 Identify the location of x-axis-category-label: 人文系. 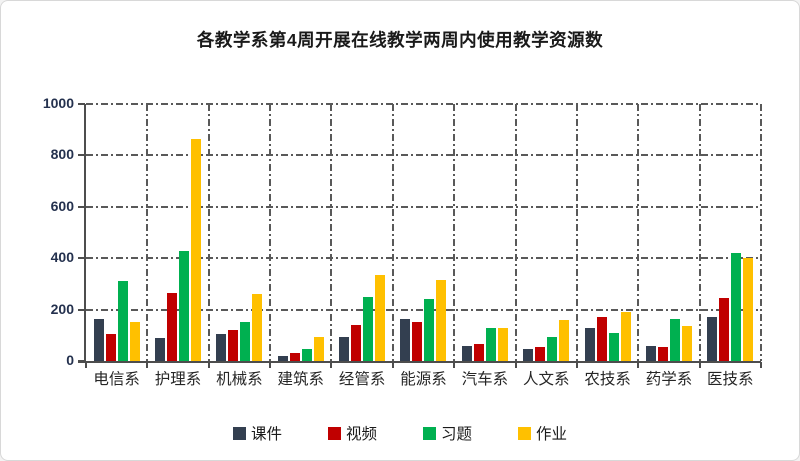
(546, 379).